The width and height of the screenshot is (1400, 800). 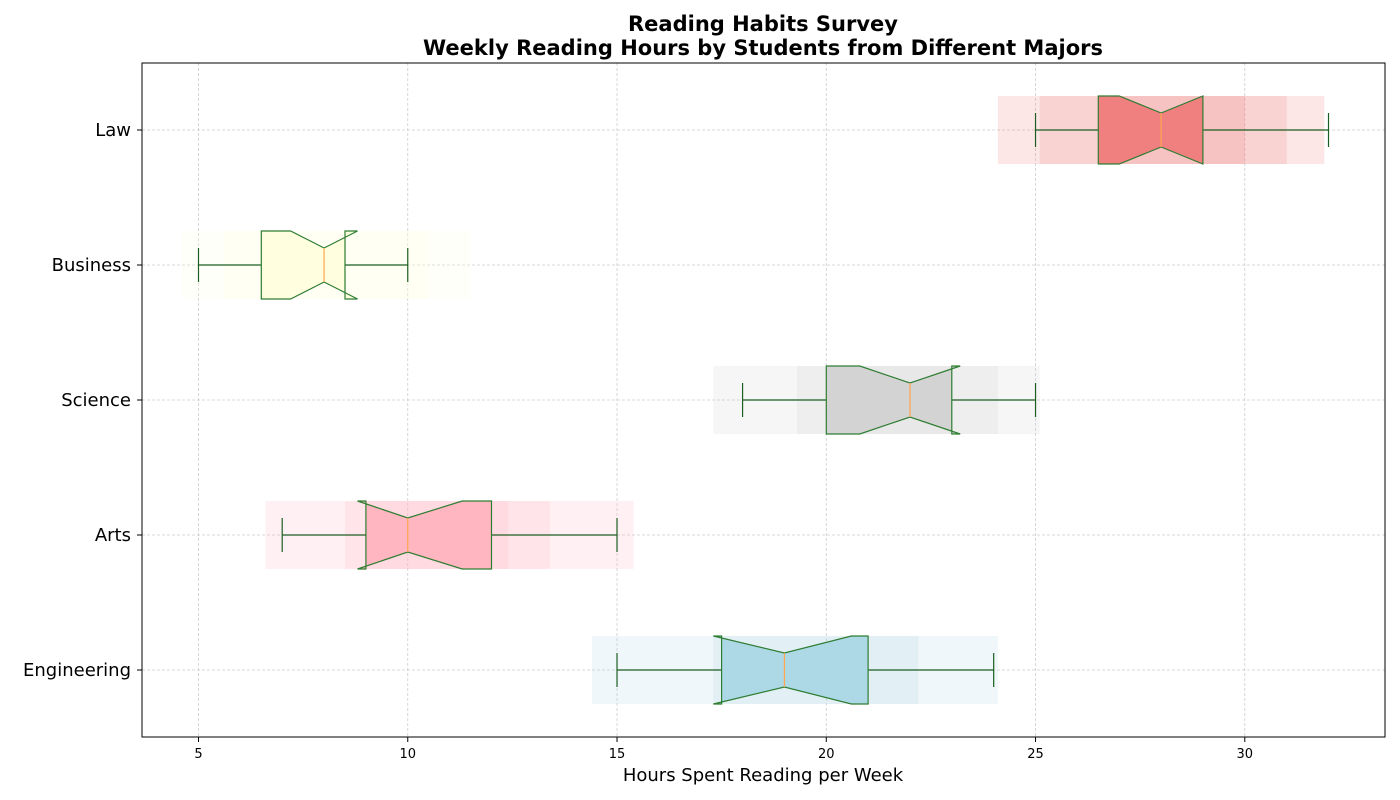 I want to click on x-tick-label: 10, so click(x=407, y=754).